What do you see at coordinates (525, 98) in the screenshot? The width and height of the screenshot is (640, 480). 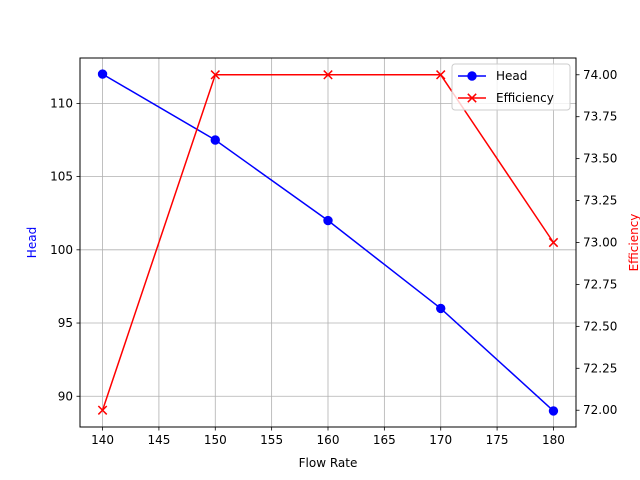 I see `legend-label-efficiency: Efficiency` at bounding box center [525, 98].